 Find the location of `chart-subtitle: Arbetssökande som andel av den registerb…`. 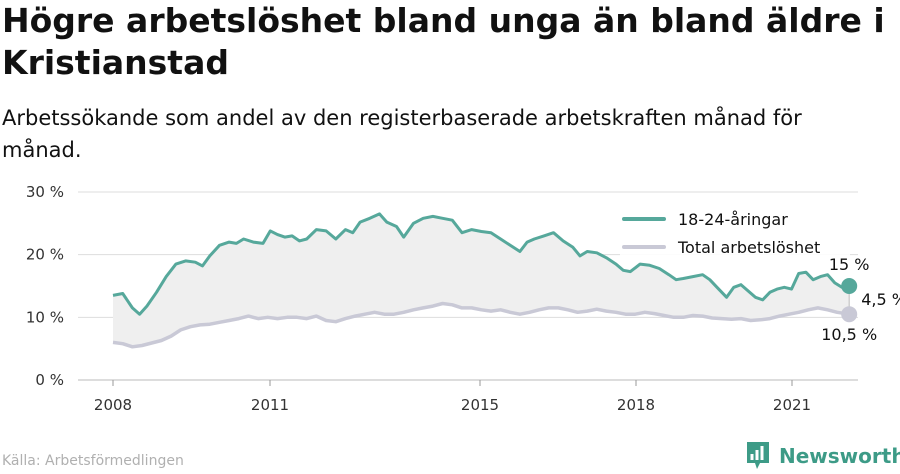

chart-subtitle: Arbetssökande som andel av den registerb… is located at coordinates (402, 134).